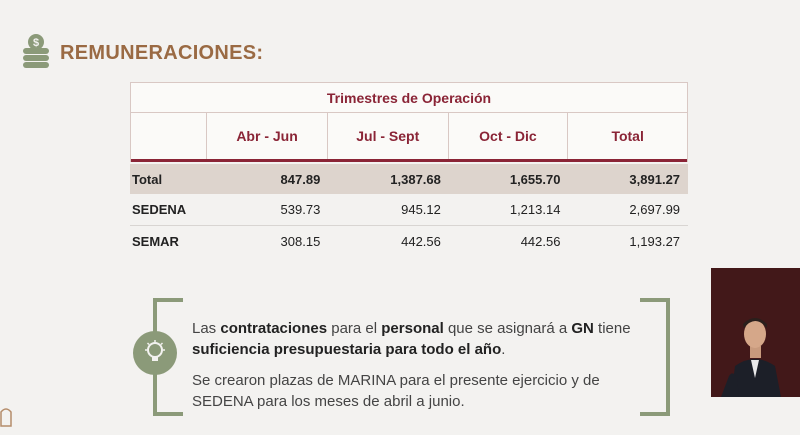  I want to click on row-label: Total, so click(147, 179).